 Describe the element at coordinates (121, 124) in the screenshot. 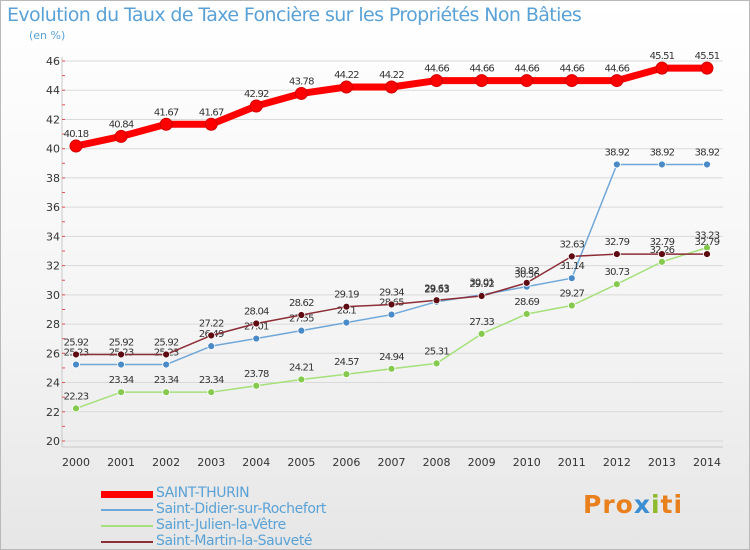

I see `data-label: 40.84` at that location.